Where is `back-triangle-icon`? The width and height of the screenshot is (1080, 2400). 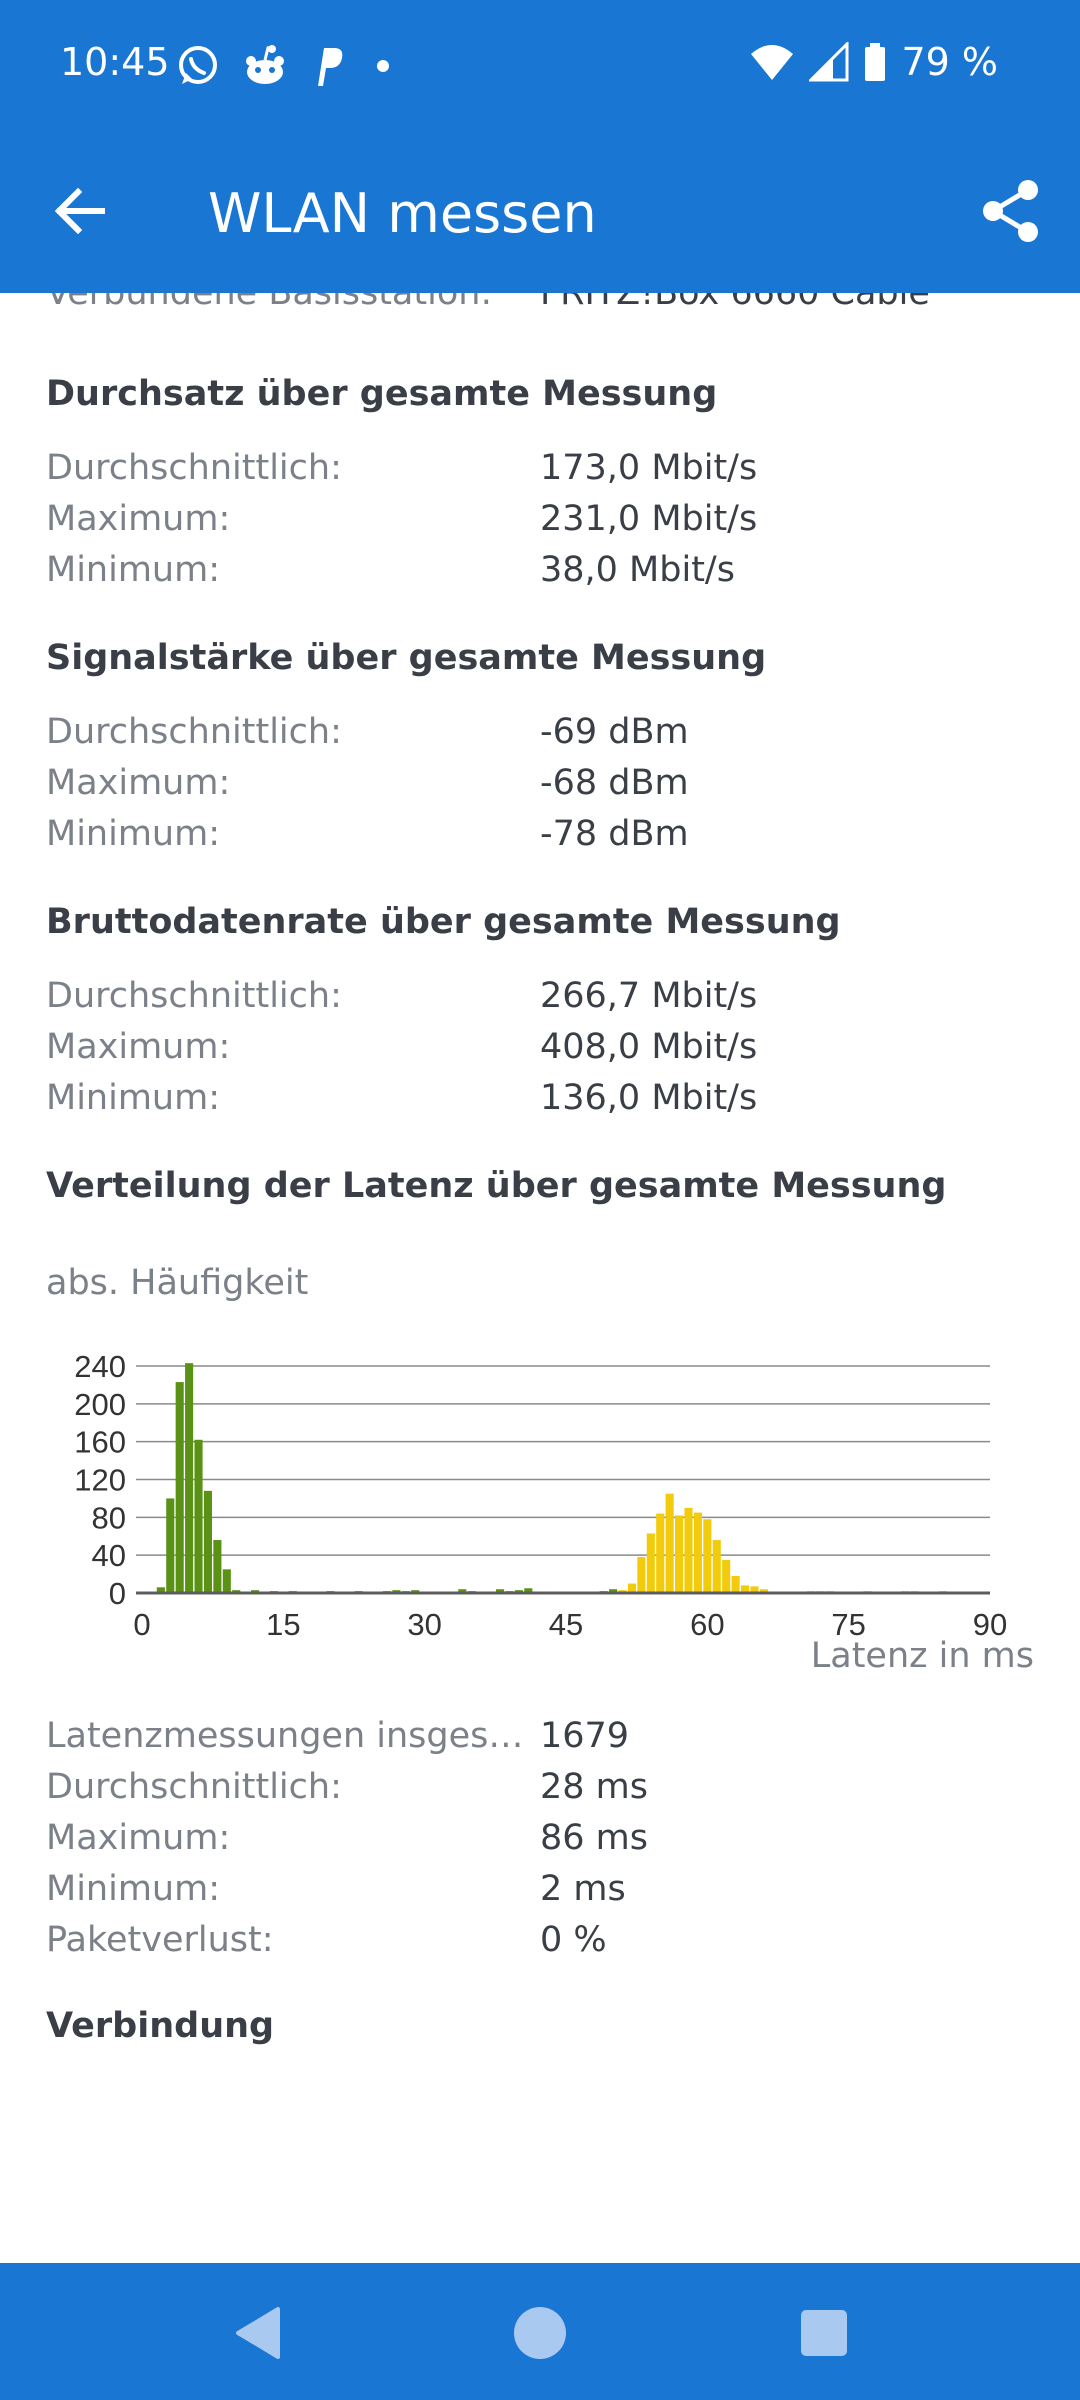 back-triangle-icon is located at coordinates (260, 2333).